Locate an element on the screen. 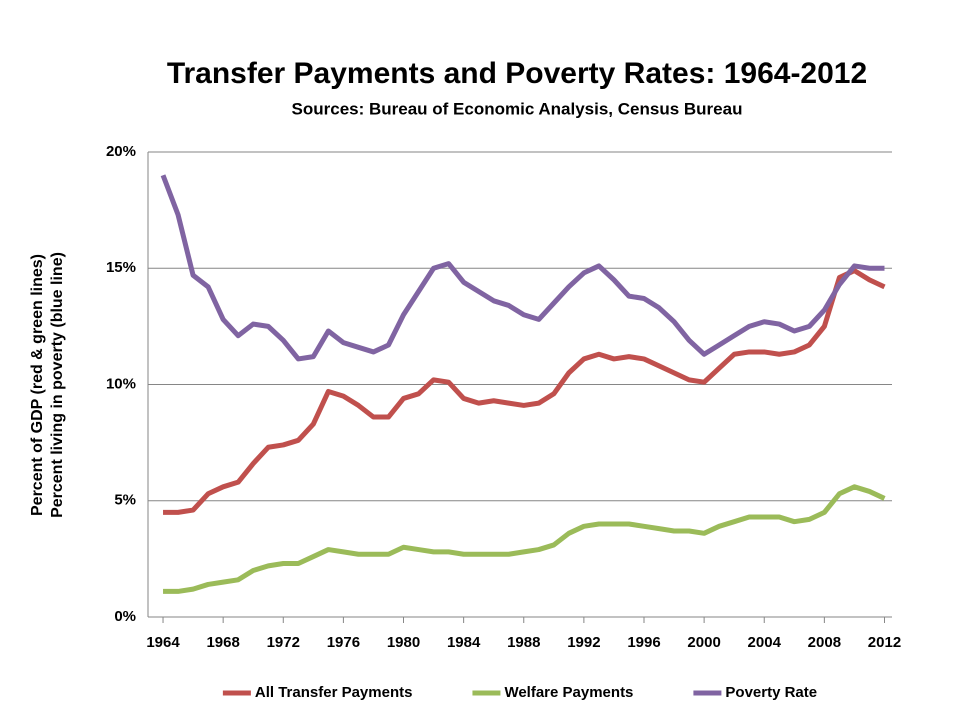 The image size is (960, 720). y-tick-label: 15% is located at coordinates (121, 267).